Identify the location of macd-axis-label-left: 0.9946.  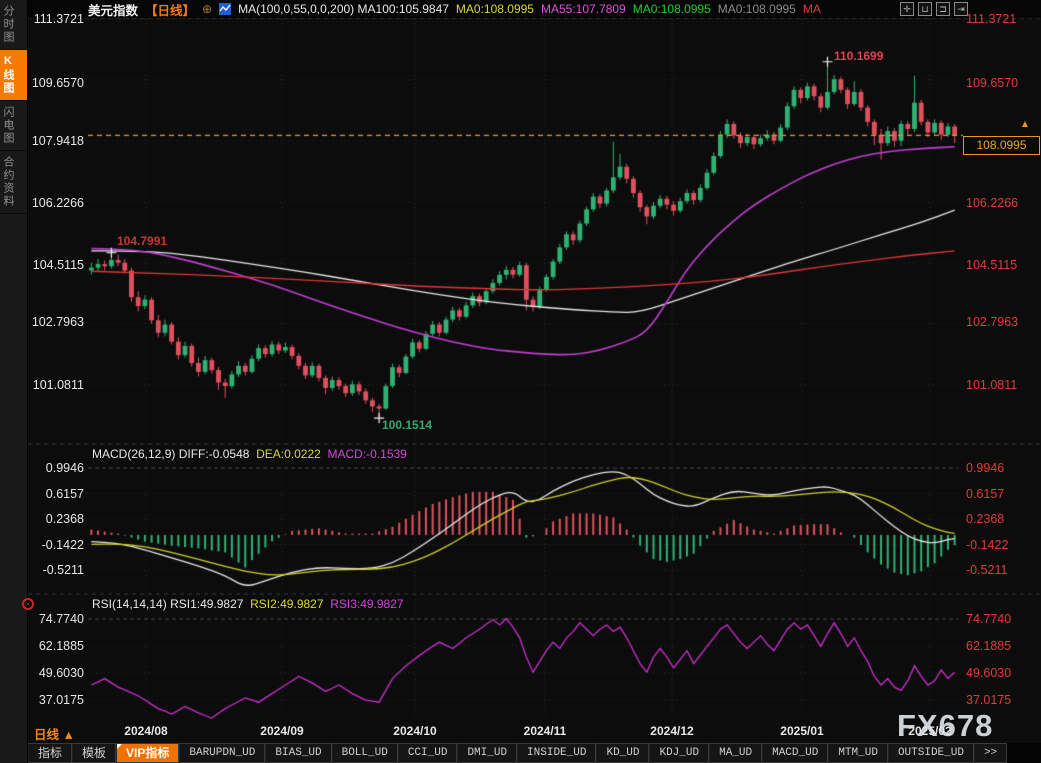
(64, 468).